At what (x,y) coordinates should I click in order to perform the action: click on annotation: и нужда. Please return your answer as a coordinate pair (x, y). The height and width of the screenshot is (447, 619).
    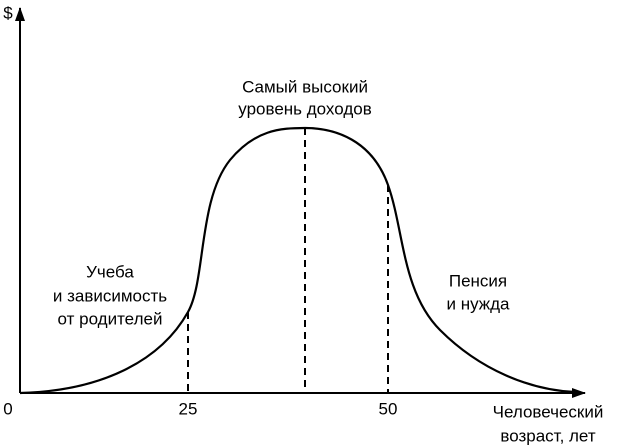
    Looking at the image, I should click on (478, 303).